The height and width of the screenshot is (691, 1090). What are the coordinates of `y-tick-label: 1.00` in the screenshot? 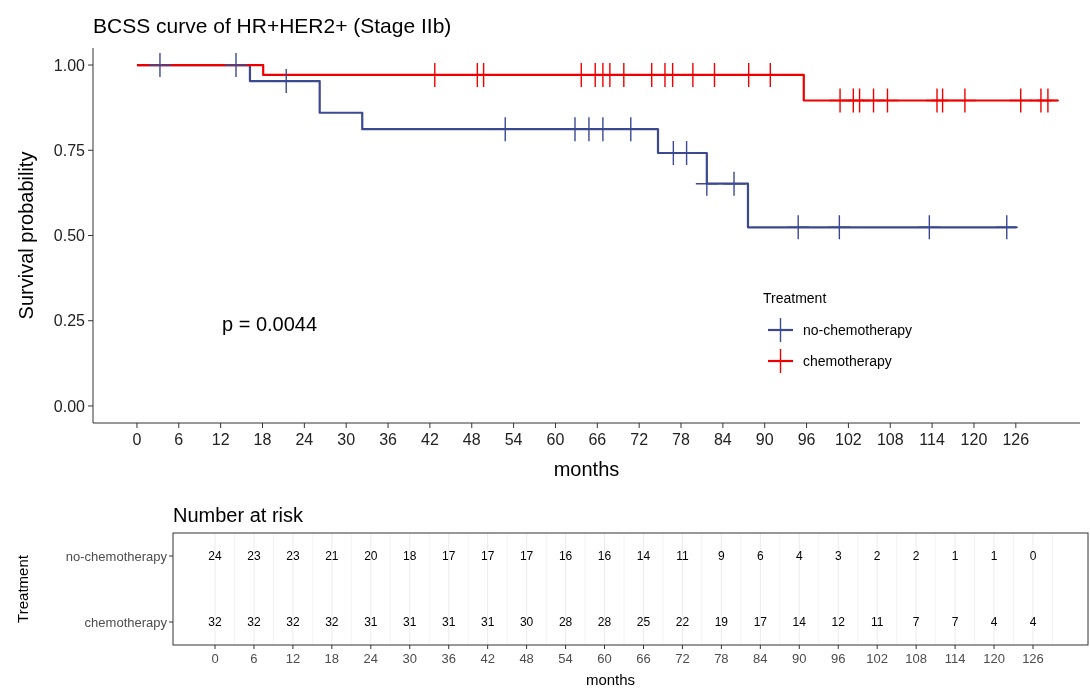 It's located at (69, 65).